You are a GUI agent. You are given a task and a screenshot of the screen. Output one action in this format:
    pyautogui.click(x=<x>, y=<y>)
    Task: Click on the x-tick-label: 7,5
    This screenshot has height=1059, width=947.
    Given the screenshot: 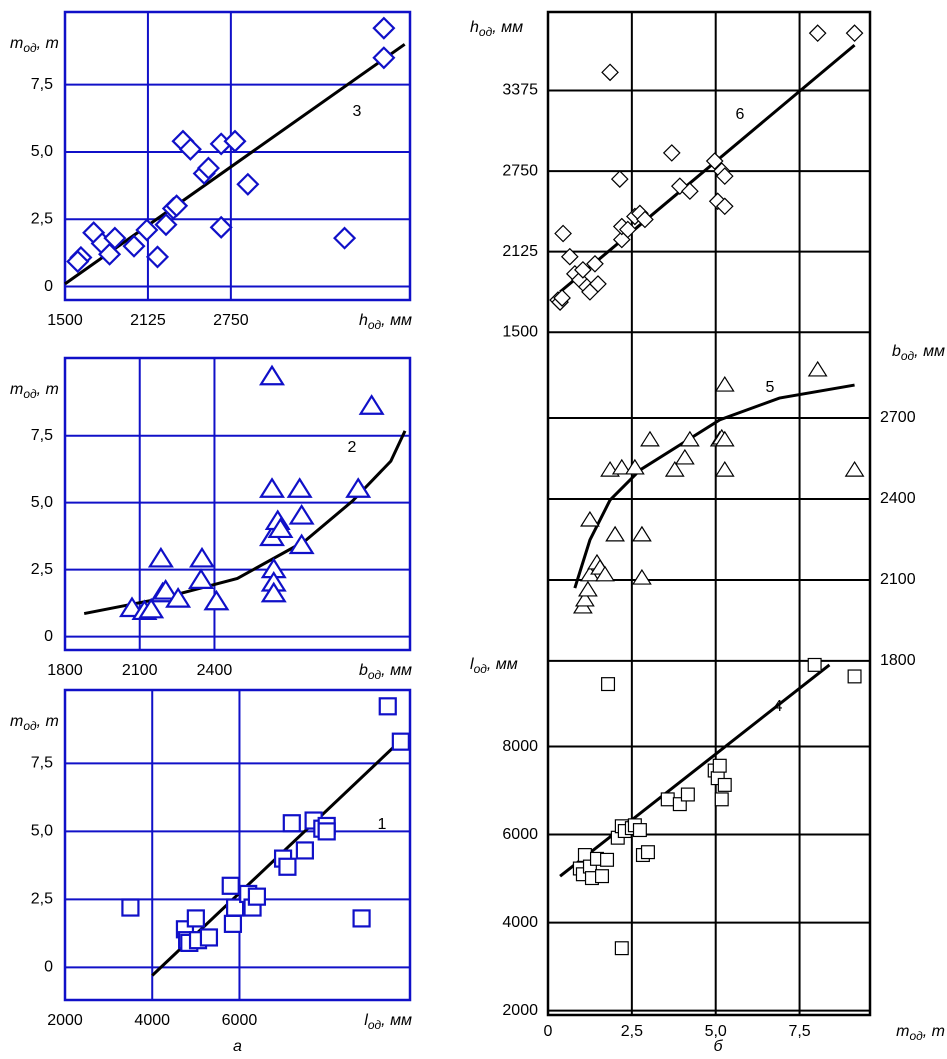 What is the action you would take?
    pyautogui.click(x=799, y=1031)
    